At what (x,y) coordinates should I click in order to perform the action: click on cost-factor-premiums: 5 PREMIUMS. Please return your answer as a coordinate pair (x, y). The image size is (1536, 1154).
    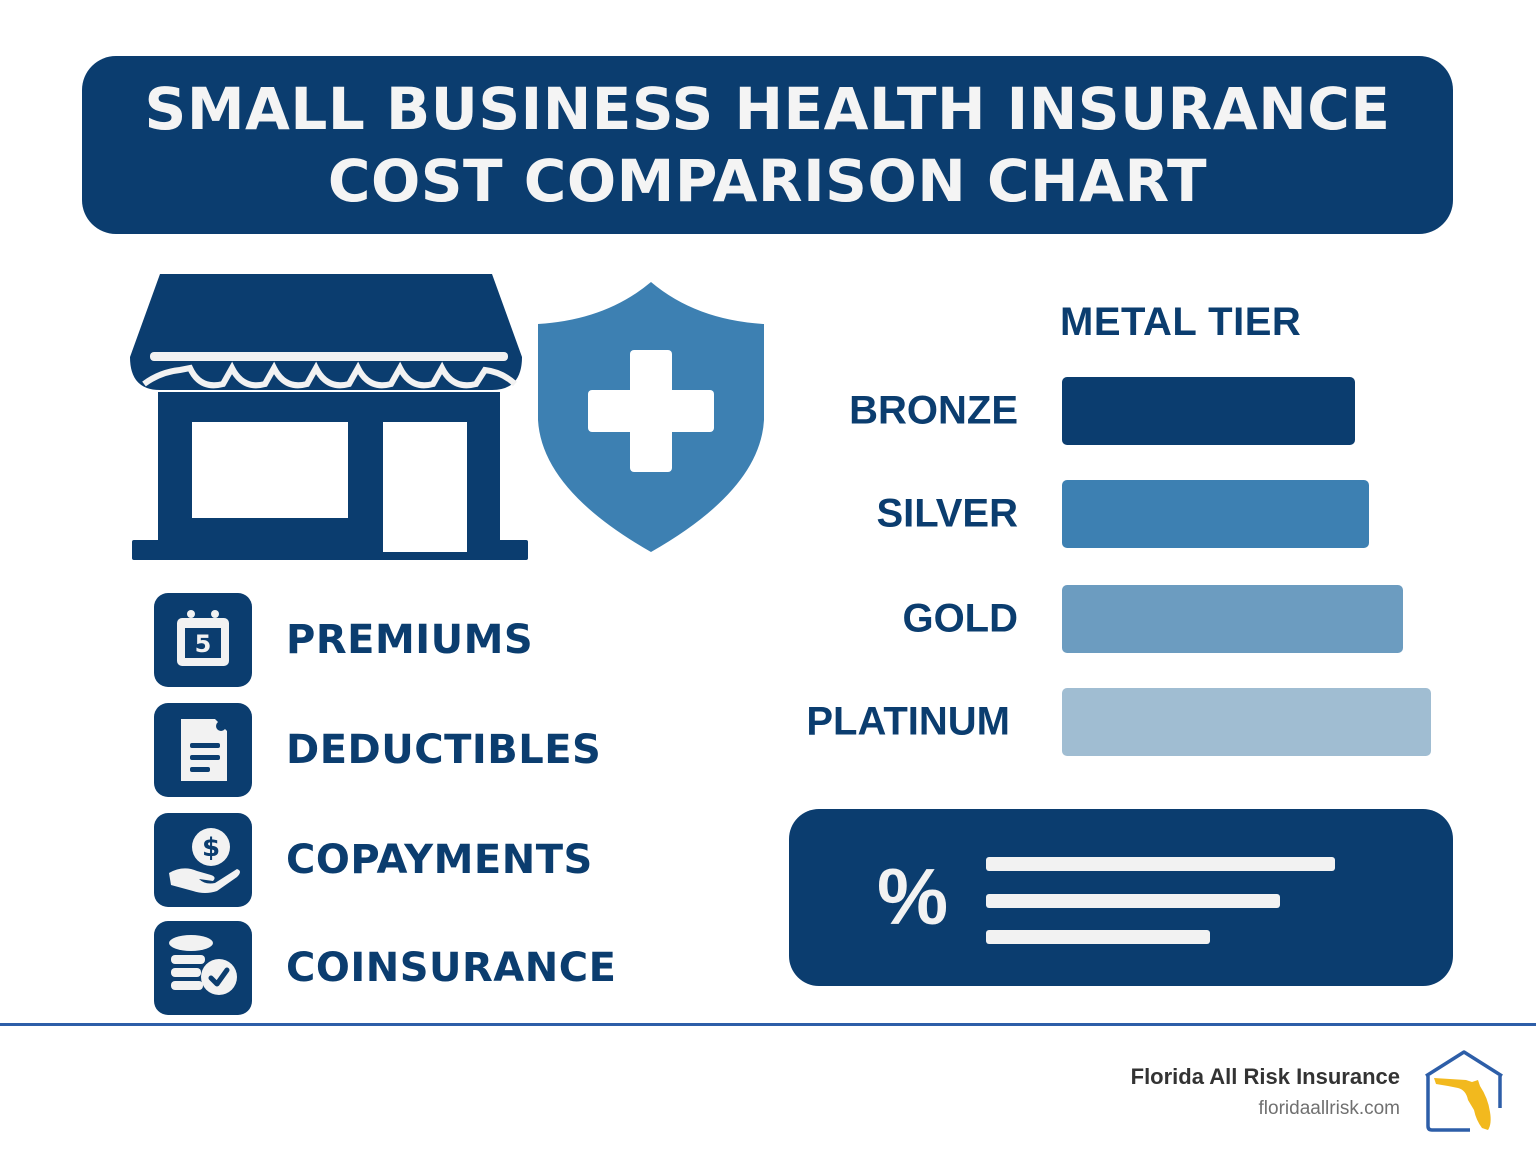
    Looking at the image, I should click on (343, 640).